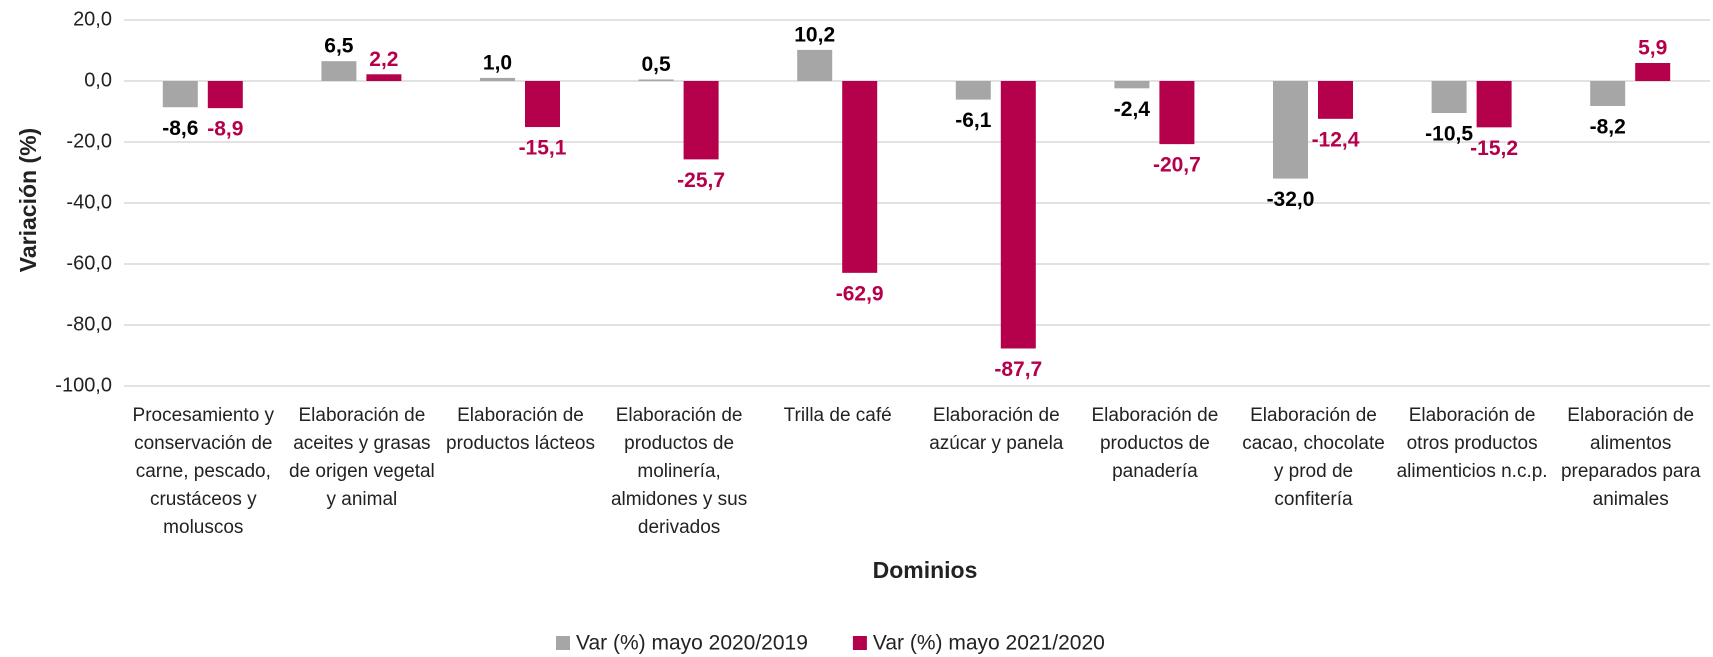 The width and height of the screenshot is (1713, 657). Describe the element at coordinates (98, 80) in the screenshot. I see `y-tick-label: 0,0` at that location.